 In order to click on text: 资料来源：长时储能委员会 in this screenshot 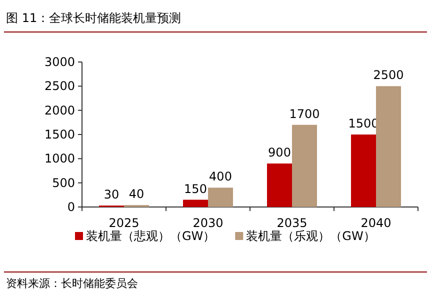, I will do `click(72, 283)`.